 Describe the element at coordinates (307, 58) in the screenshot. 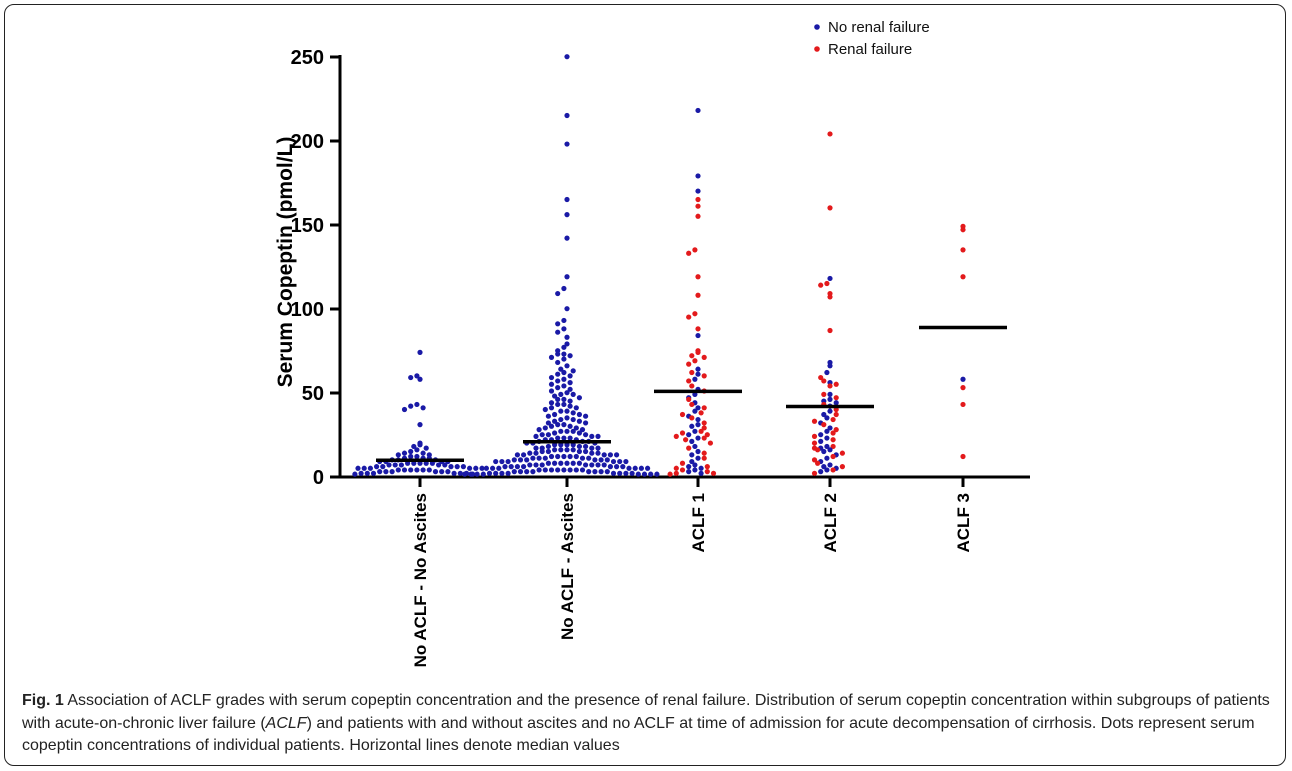

I see `y-tick-label: 250` at that location.